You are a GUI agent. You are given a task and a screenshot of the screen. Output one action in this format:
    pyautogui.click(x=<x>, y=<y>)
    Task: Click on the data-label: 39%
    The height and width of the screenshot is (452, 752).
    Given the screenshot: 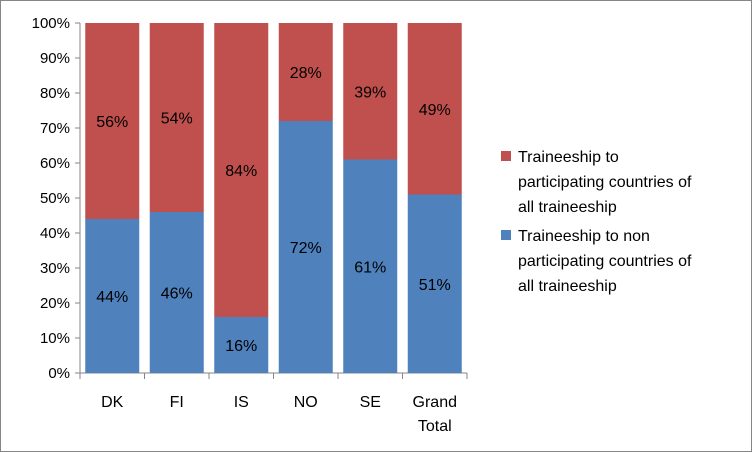 What is the action you would take?
    pyautogui.click(x=370, y=92)
    